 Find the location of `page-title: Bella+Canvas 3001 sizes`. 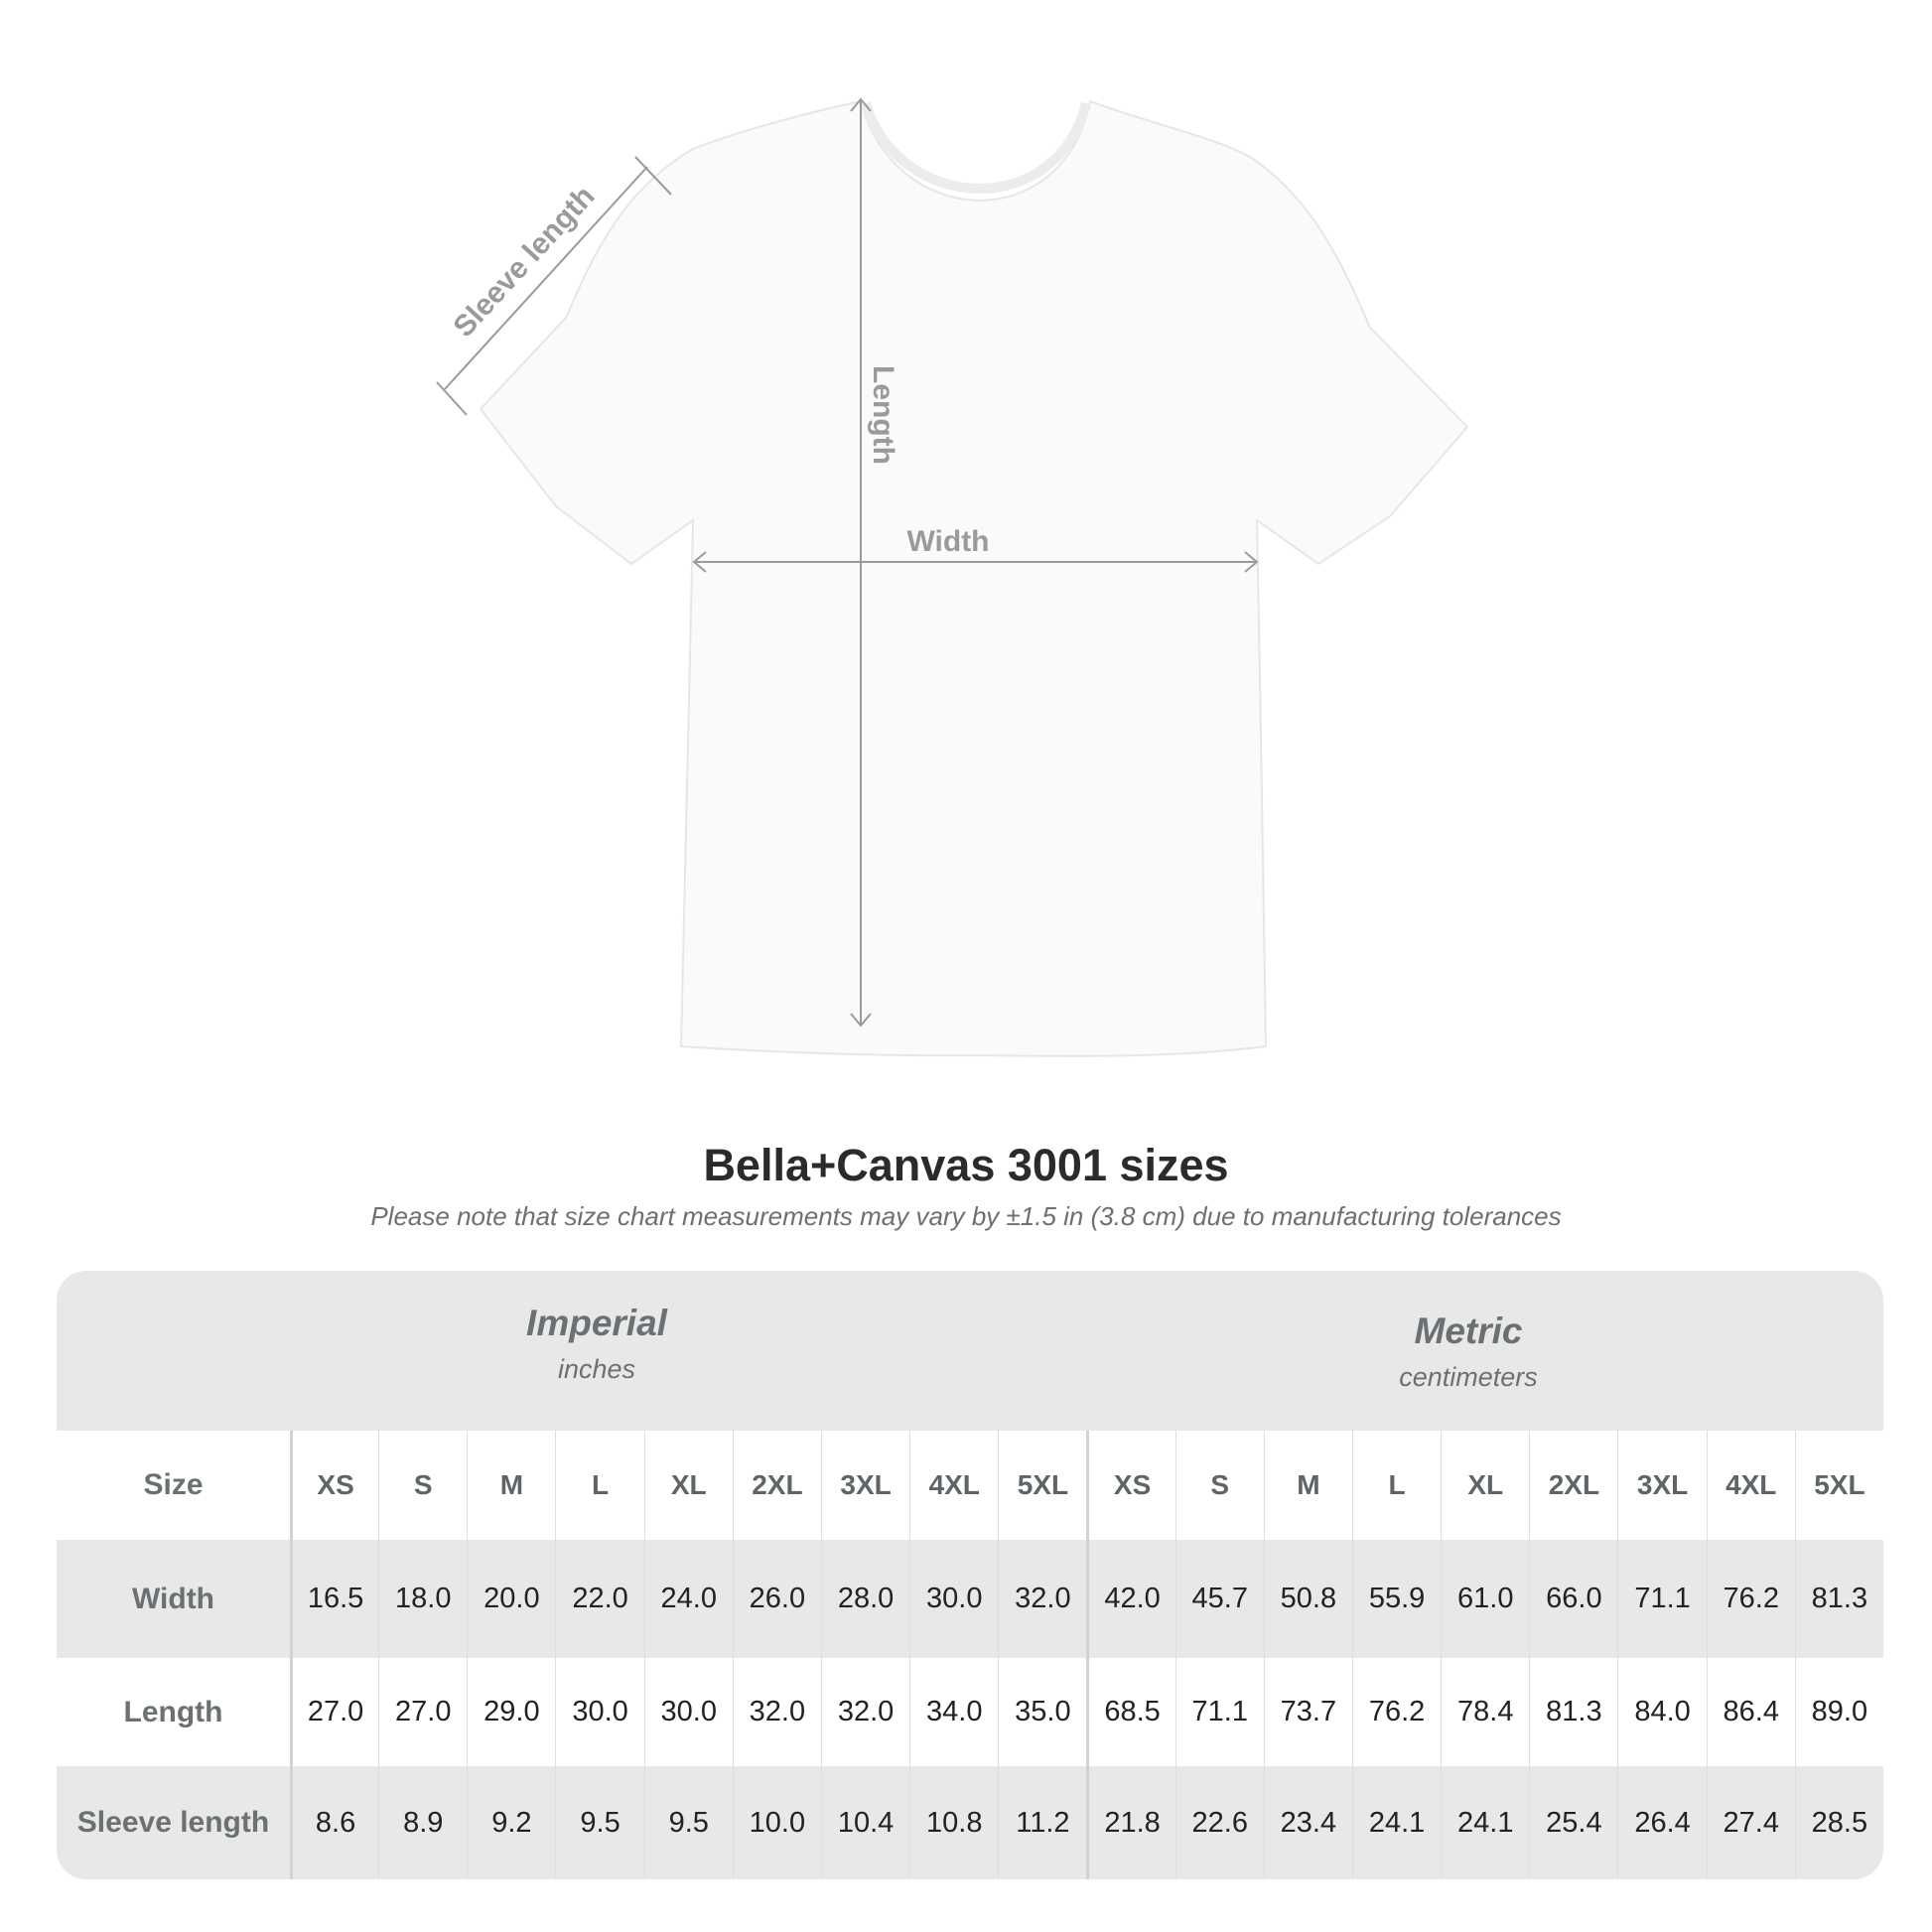

page-title: Bella+Canvas 3001 sizes is located at coordinates (966, 1165).